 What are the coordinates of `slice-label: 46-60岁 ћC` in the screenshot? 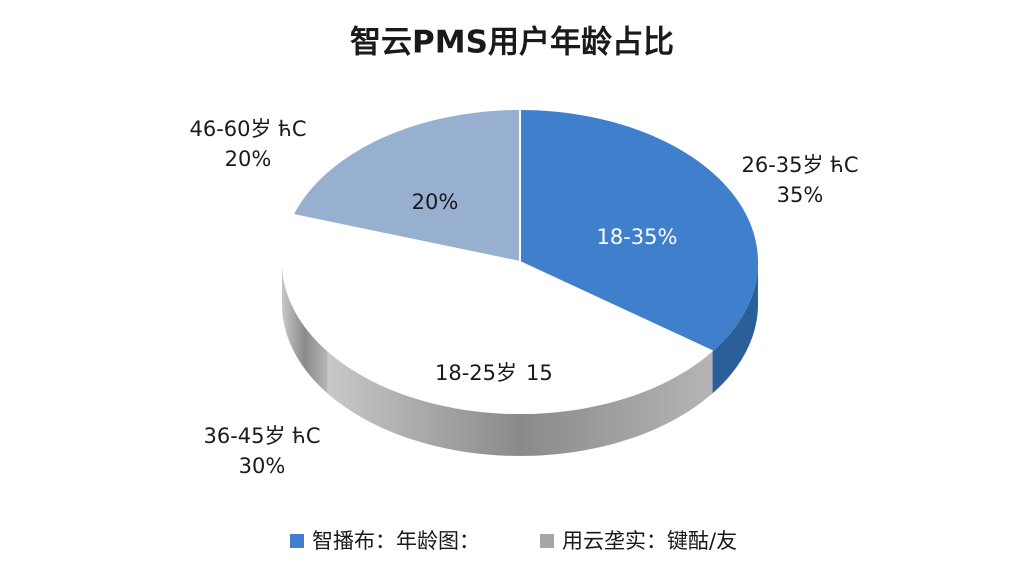 It's located at (247, 129).